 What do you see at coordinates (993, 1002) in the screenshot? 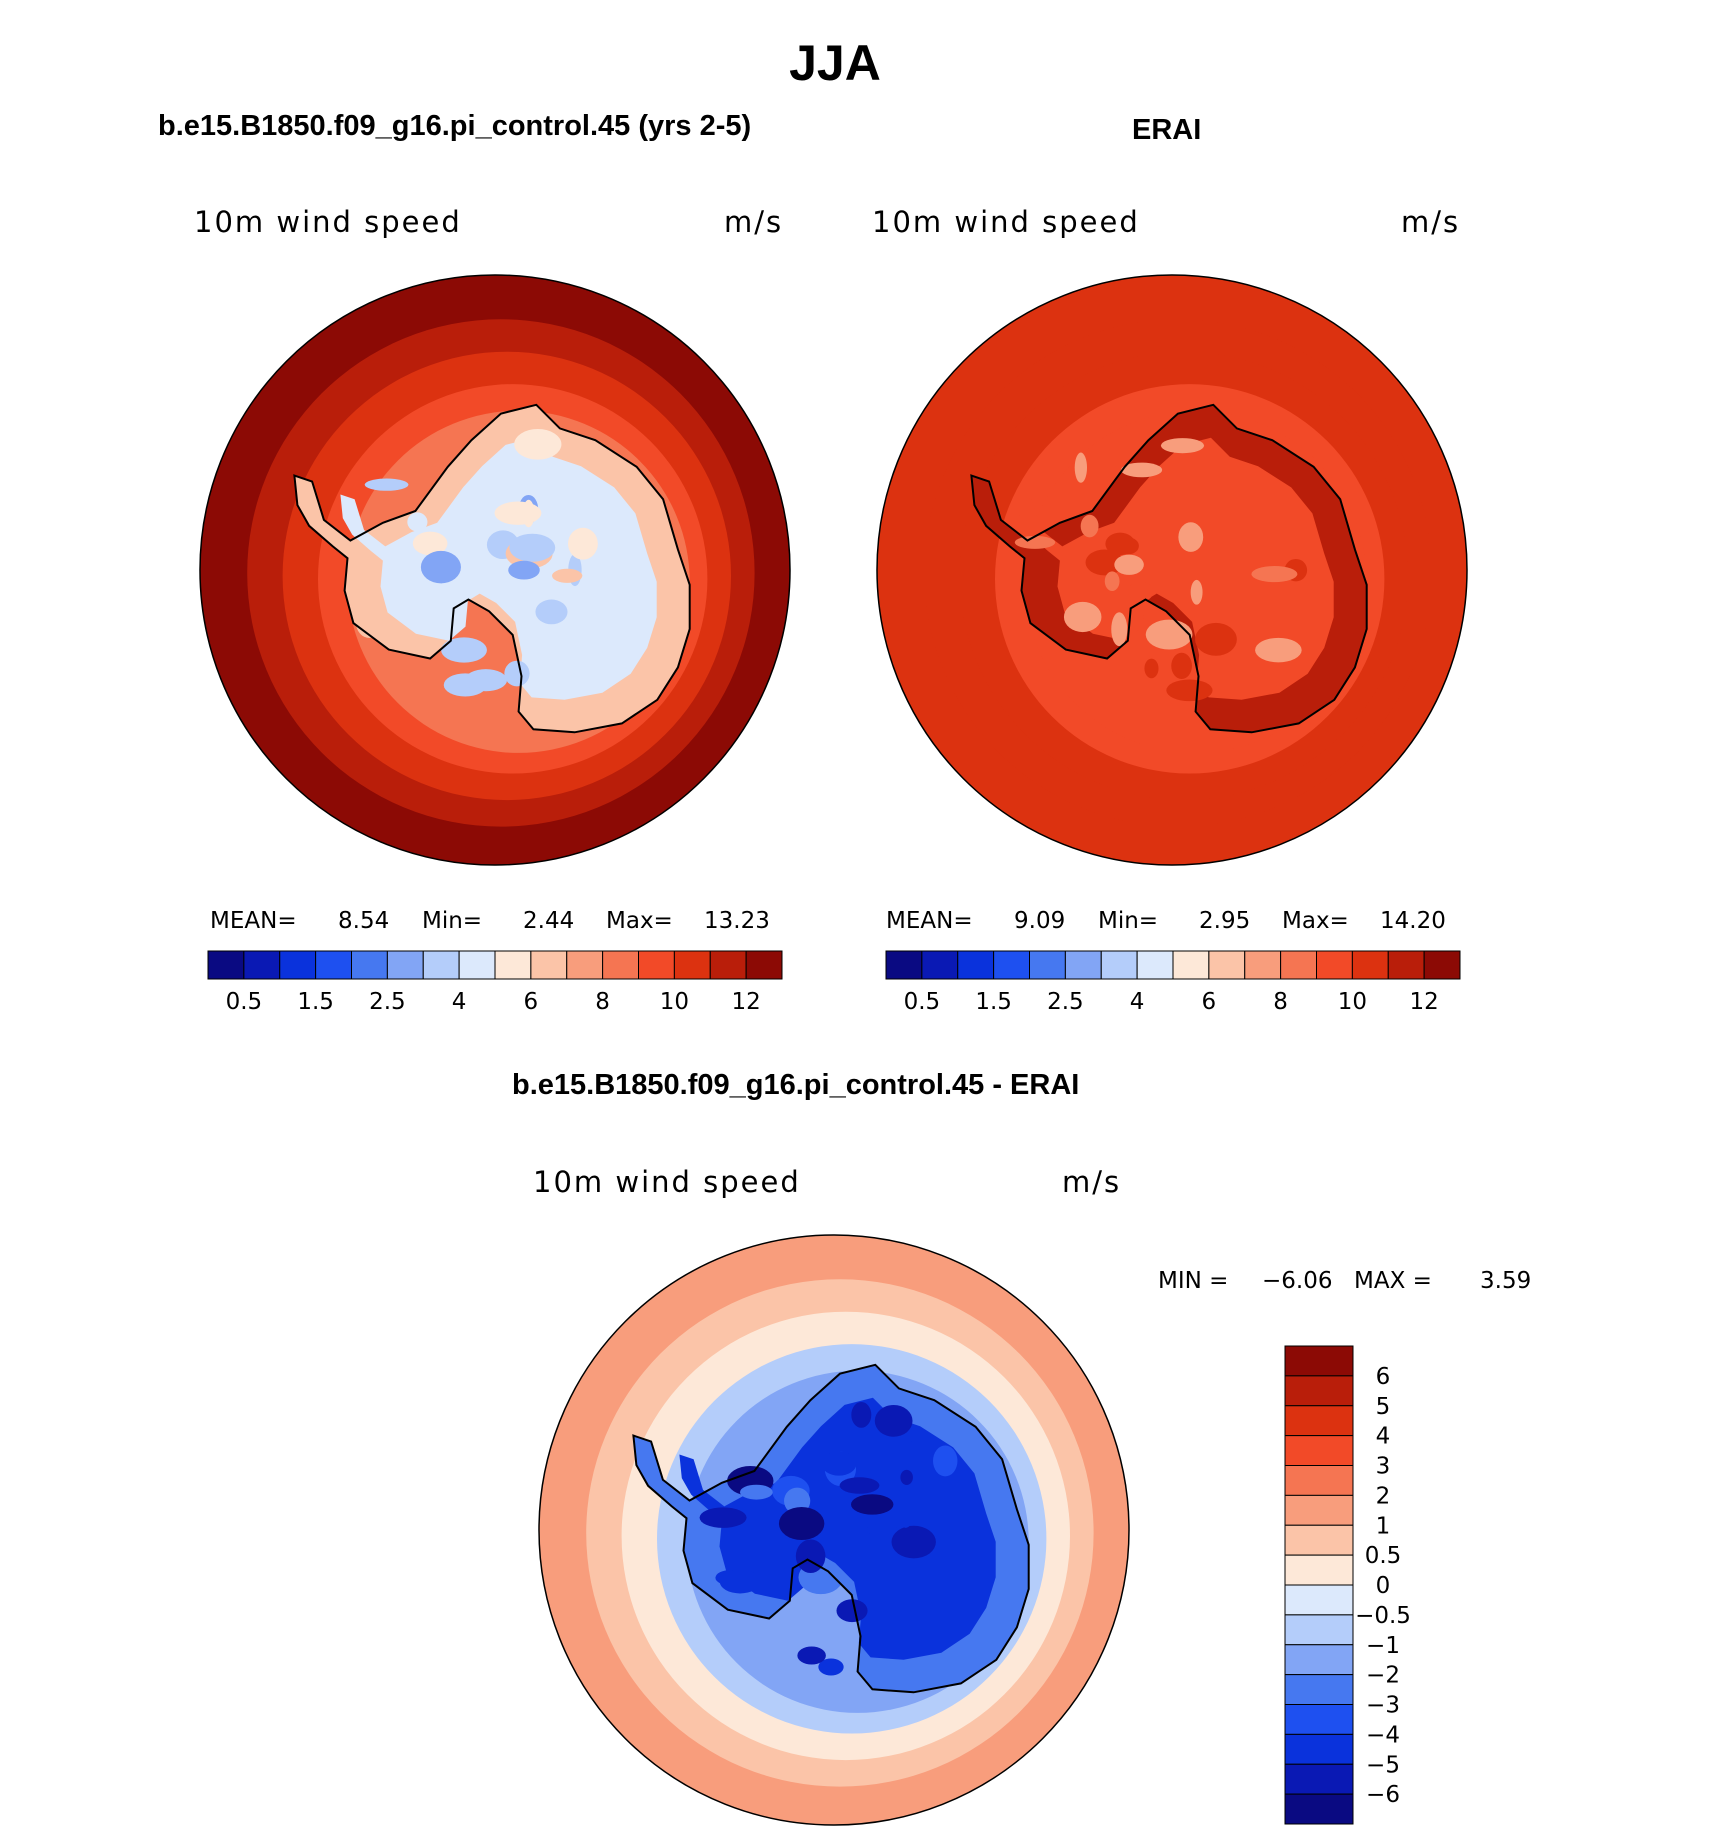
I see `colorbar-tick-label: 1.5` at bounding box center [993, 1002].